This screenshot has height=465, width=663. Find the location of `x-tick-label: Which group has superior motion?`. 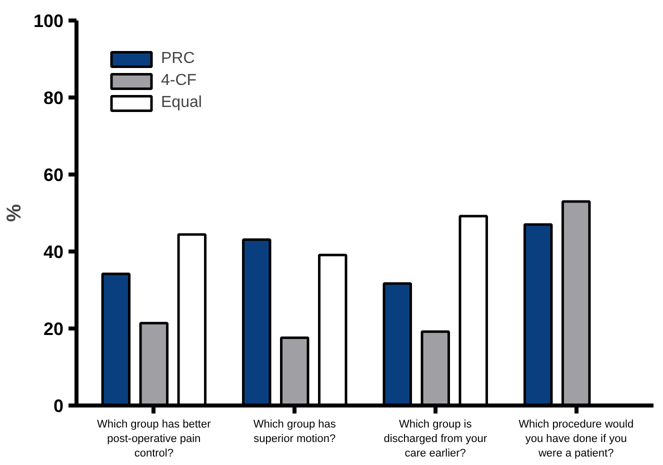

x-tick-label: Which group has superior motion? is located at coordinates (294, 431).